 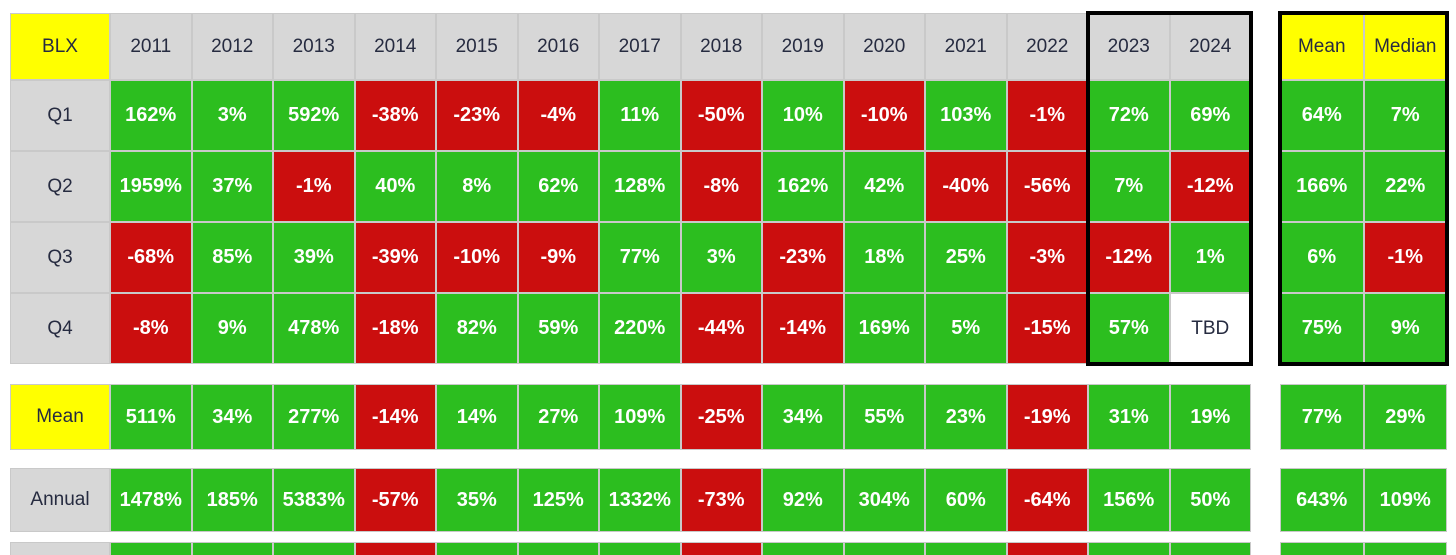 What do you see at coordinates (477, 186) in the screenshot?
I see `table-cell: 8%` at bounding box center [477, 186].